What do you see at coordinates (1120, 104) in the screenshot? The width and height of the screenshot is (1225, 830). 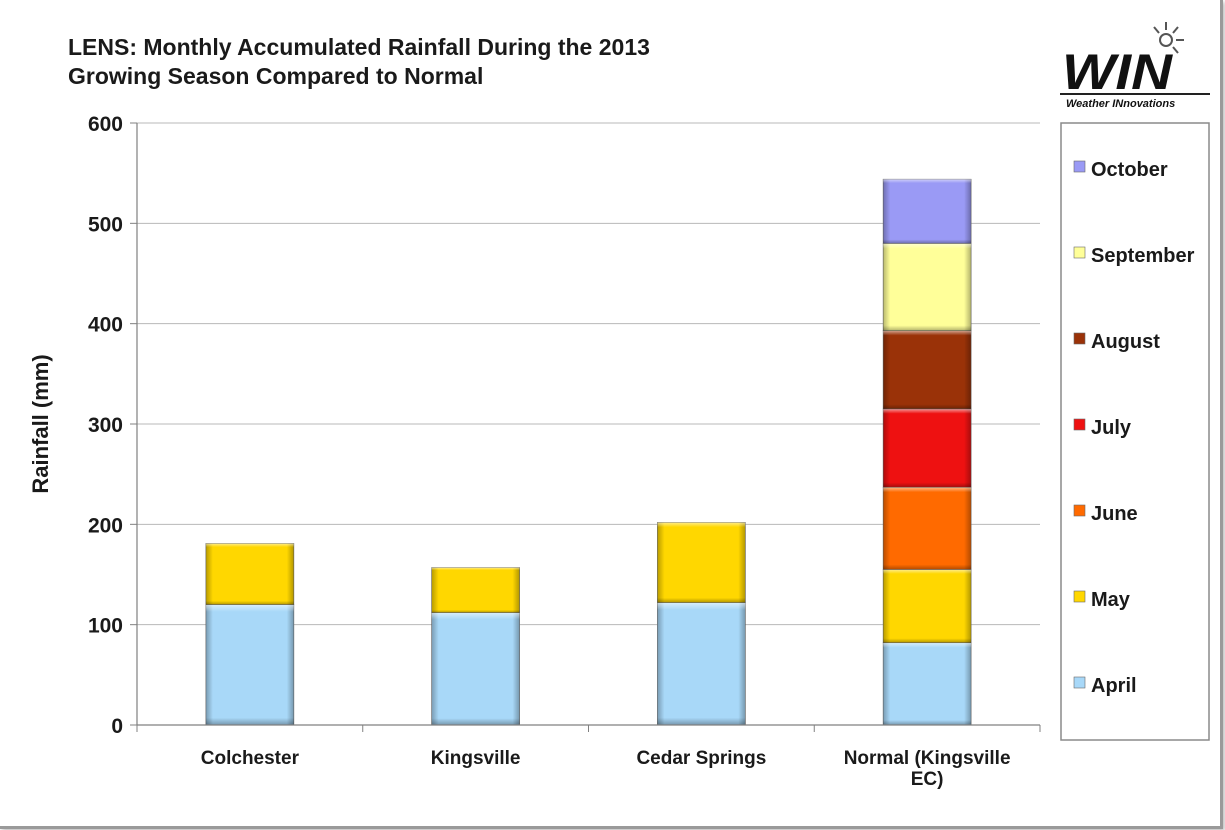 I see `logo-tagline: Weather INnovations` at bounding box center [1120, 104].